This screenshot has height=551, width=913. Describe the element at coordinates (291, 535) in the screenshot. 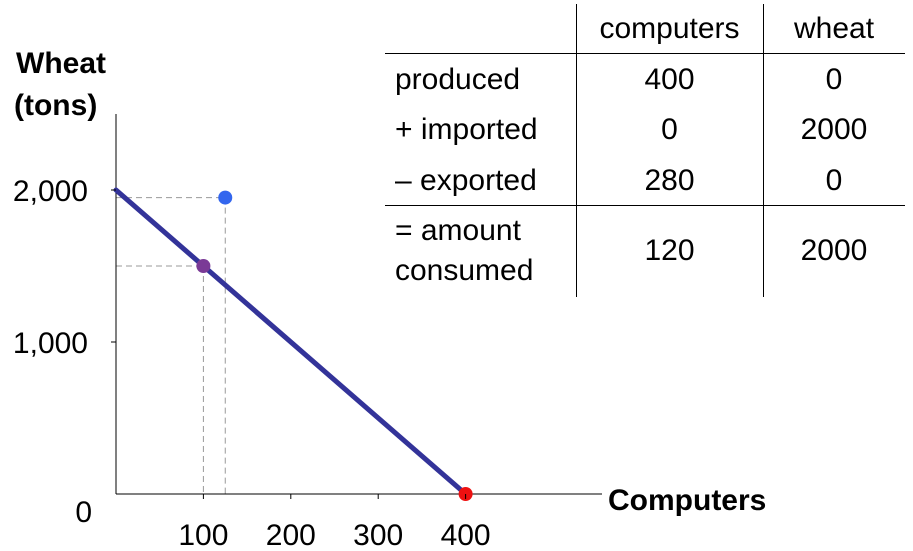

I see `x-tick-label-1: 200` at that location.